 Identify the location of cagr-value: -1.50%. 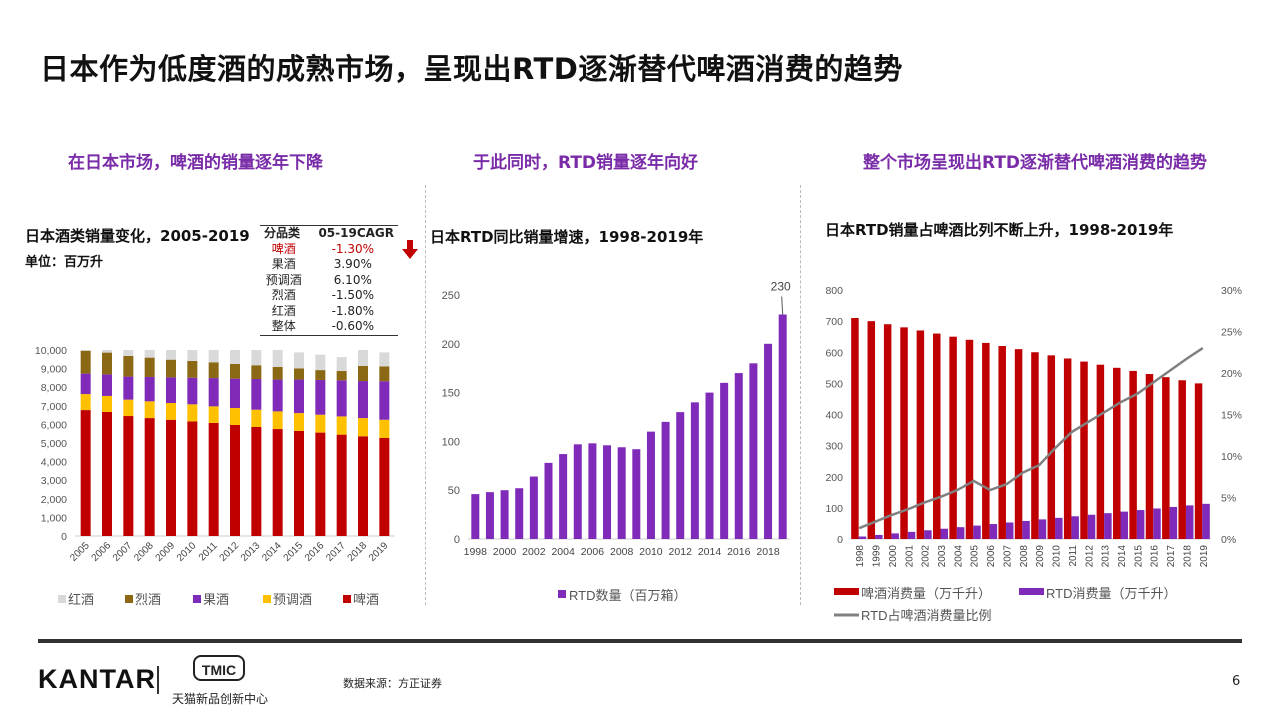
(353, 295).